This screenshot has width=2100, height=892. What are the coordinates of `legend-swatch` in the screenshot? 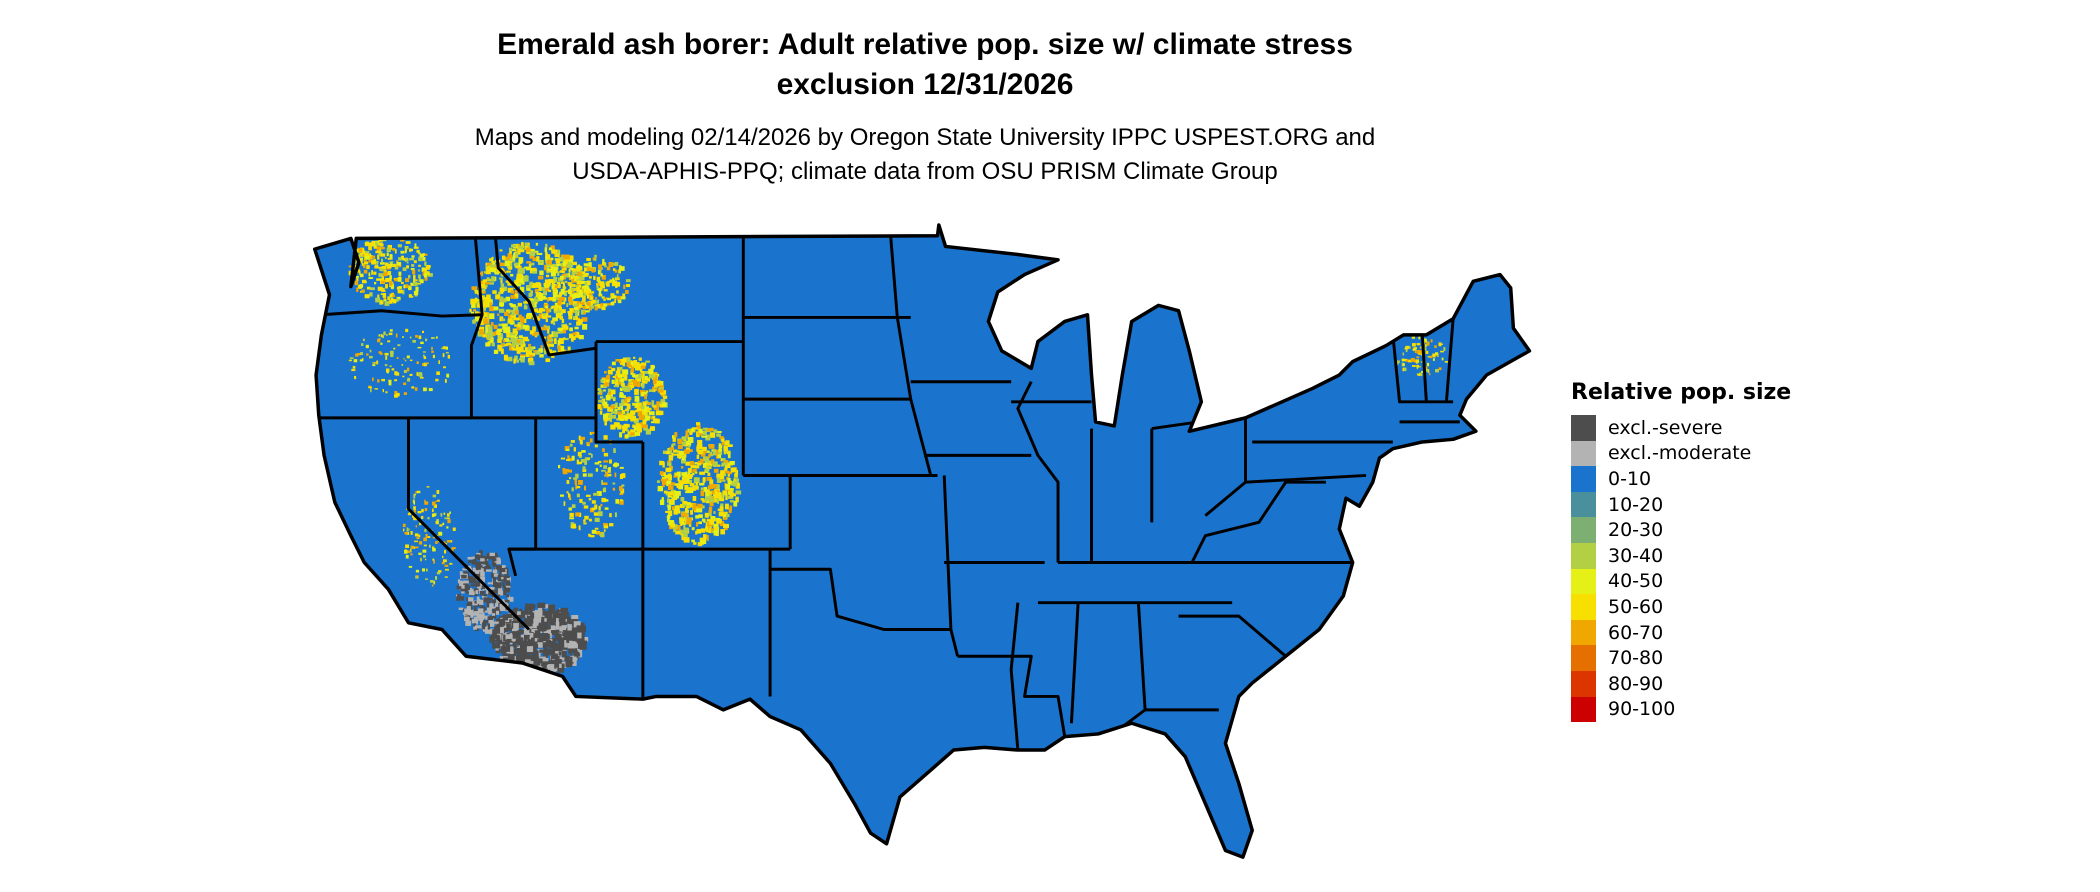 It's located at (1583, 555).